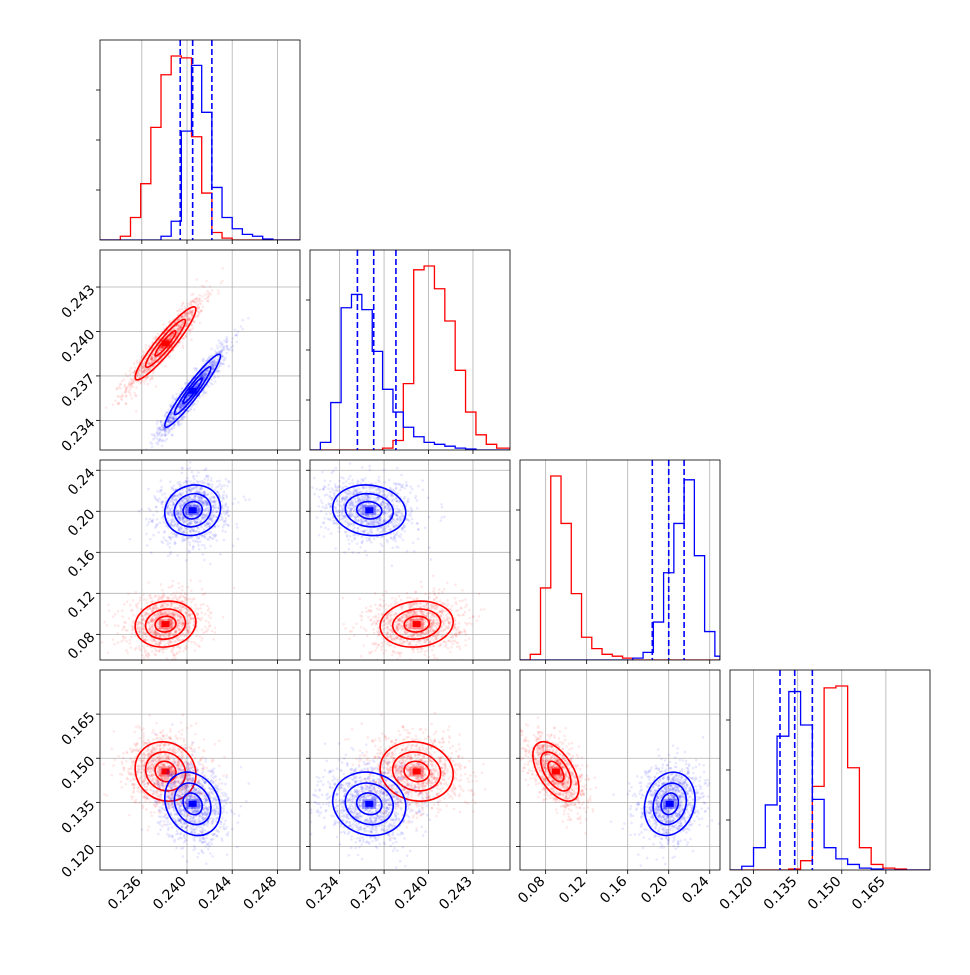  I want to click on x-tick-label: 0.20, so click(654, 890).